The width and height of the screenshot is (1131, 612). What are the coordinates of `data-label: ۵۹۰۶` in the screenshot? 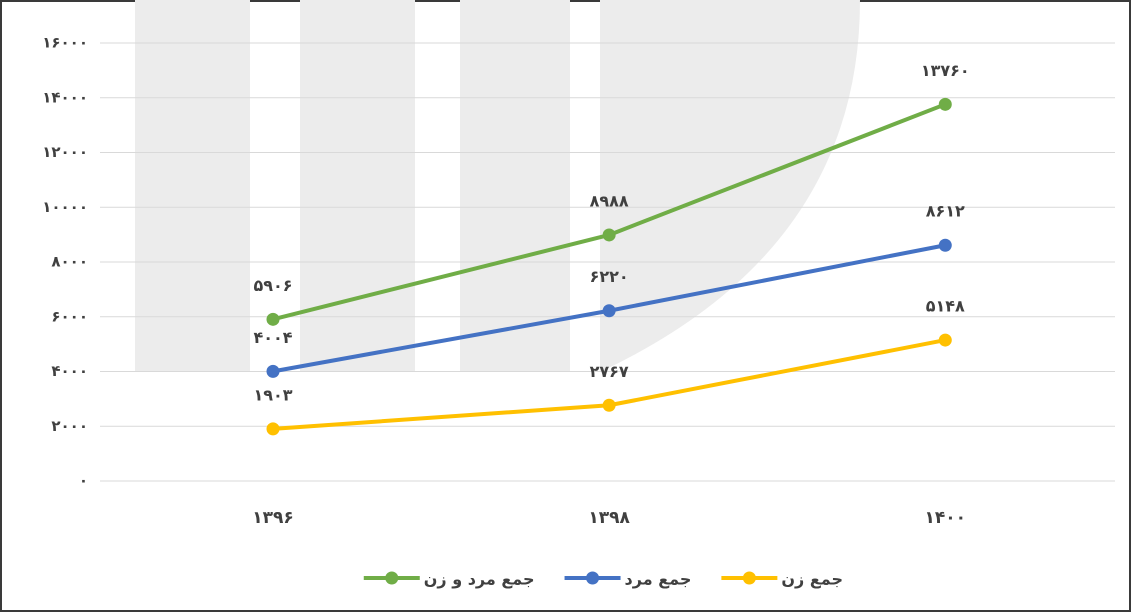 It's located at (272, 285).